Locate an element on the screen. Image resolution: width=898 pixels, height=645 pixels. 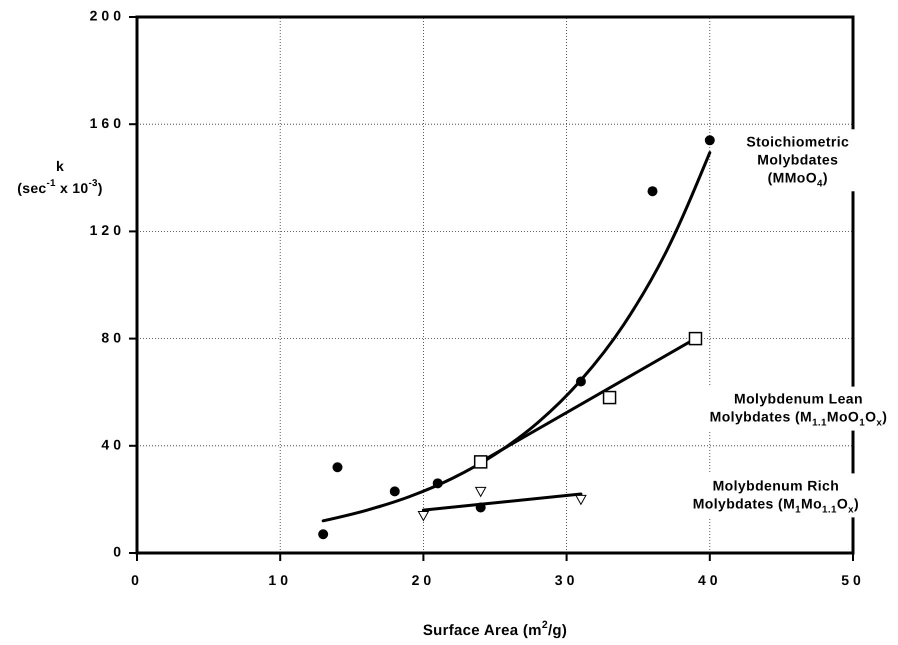
text: Molybdenum Rich Molybdates (M$_{1}$Mo$_{1.1}$O$_{x}$) is located at coordinates (776, 496).